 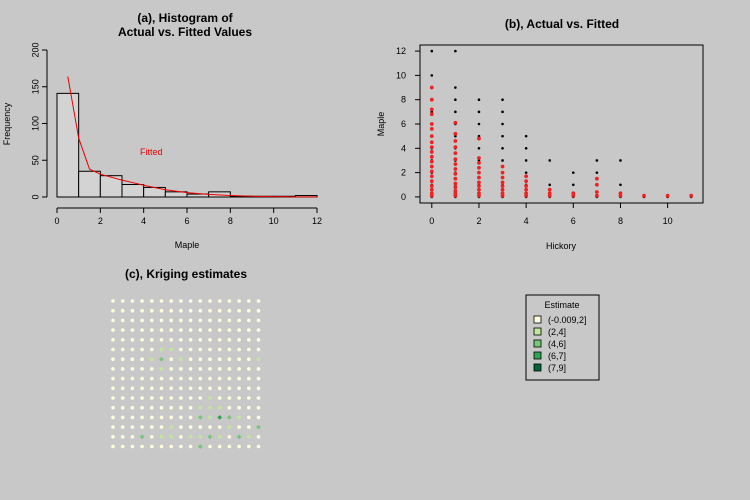 What do you see at coordinates (187, 245) in the screenshot?
I see `panel-a-x-label: Maple` at bounding box center [187, 245].